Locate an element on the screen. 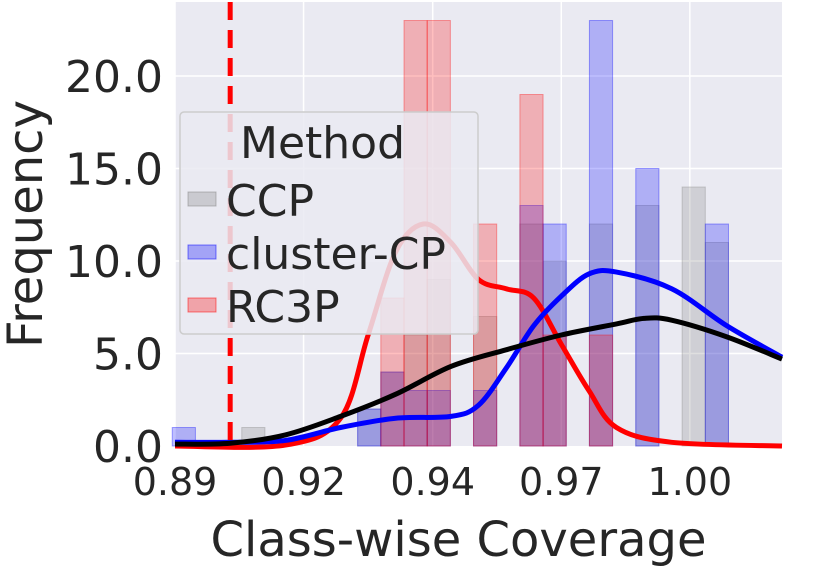  x-tick-label-0: 0.89 is located at coordinates (175, 482).